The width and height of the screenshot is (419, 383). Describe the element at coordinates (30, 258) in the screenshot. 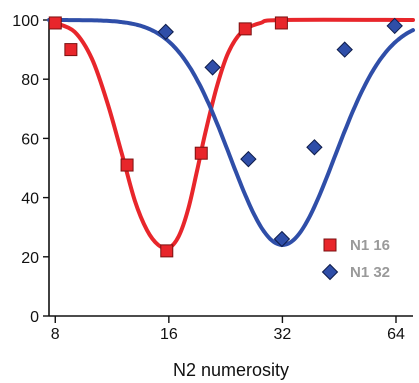

I see `y-tick-label: 20` at that location.